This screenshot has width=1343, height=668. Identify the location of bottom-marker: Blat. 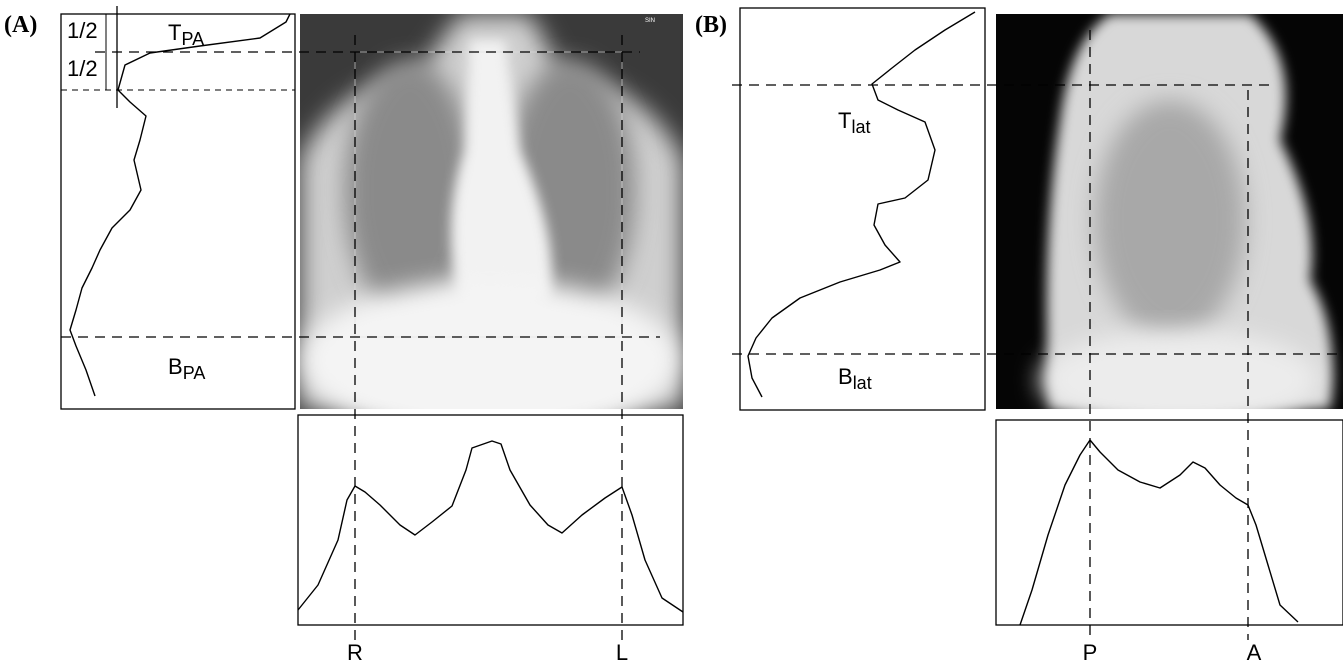
(855, 378).